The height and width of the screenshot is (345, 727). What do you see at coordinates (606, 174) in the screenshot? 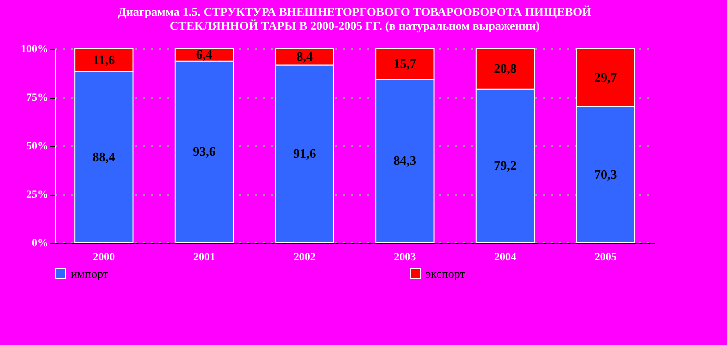
I see `data-label: 70,3` at bounding box center [606, 174].